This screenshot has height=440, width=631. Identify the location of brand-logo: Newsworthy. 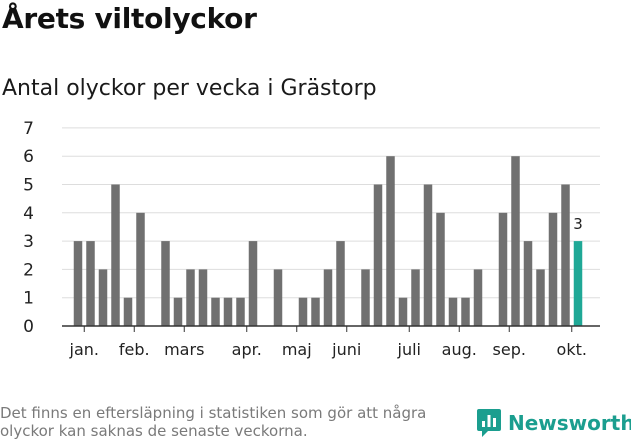
(553, 423).